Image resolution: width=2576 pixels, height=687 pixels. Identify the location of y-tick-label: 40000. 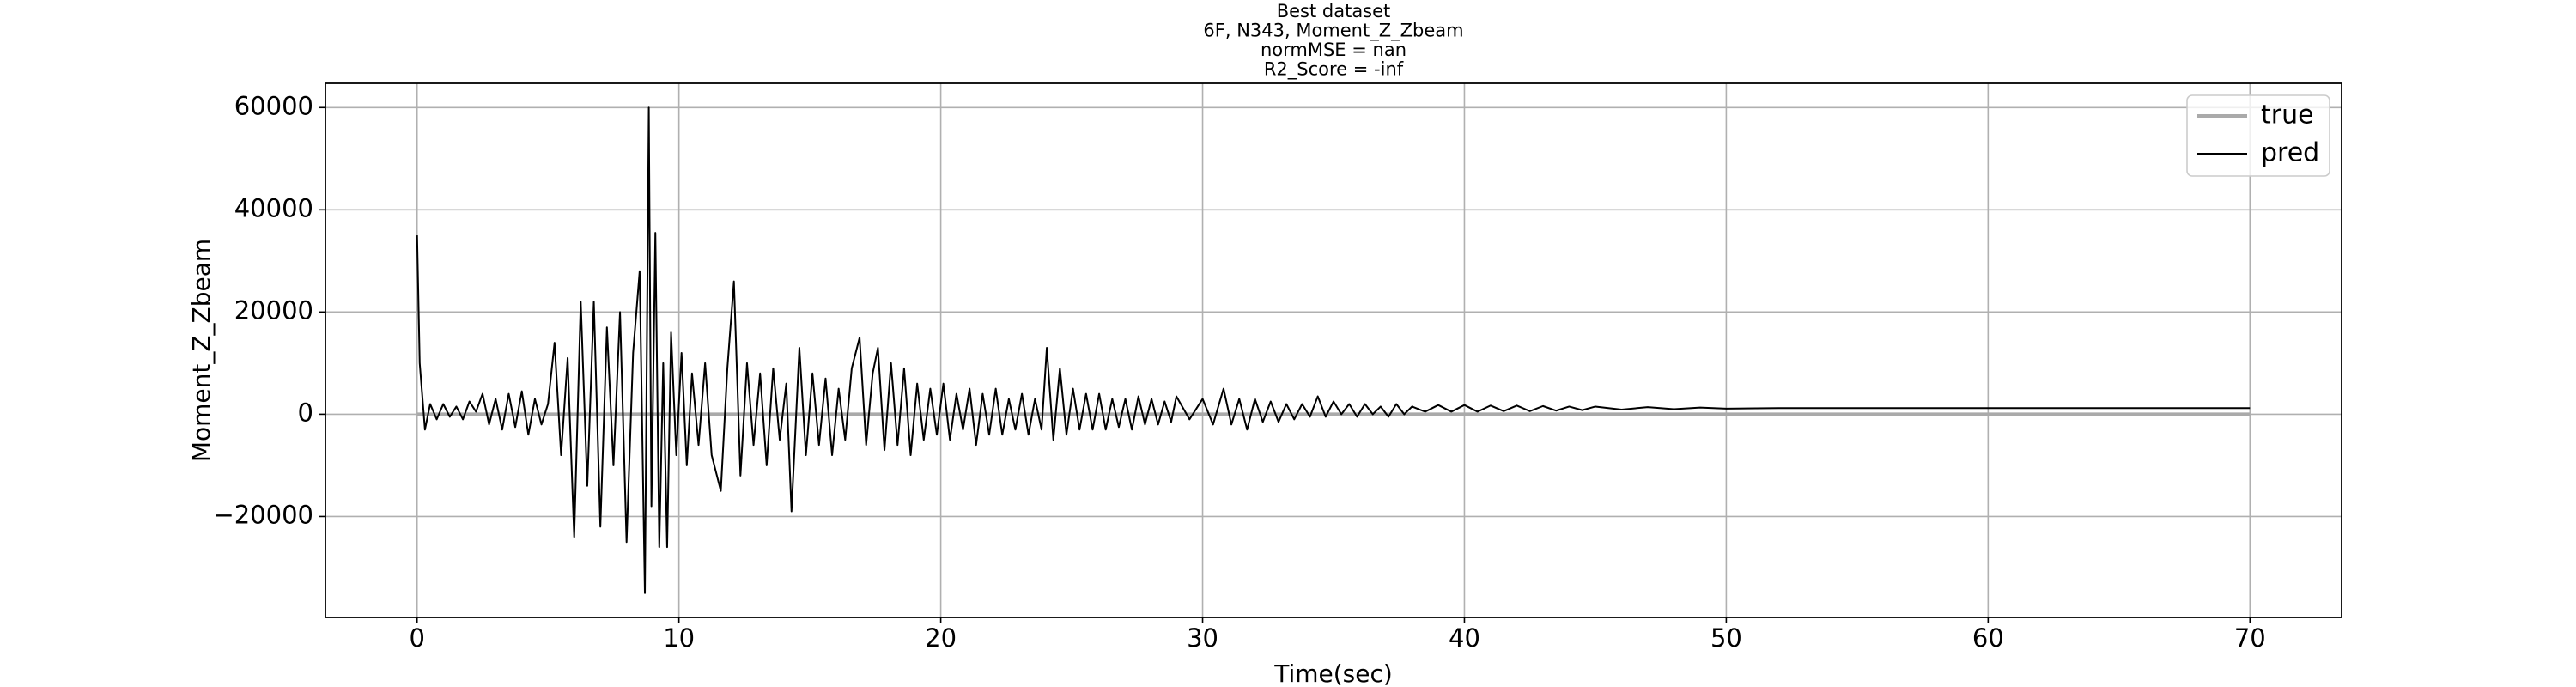
(273, 207).